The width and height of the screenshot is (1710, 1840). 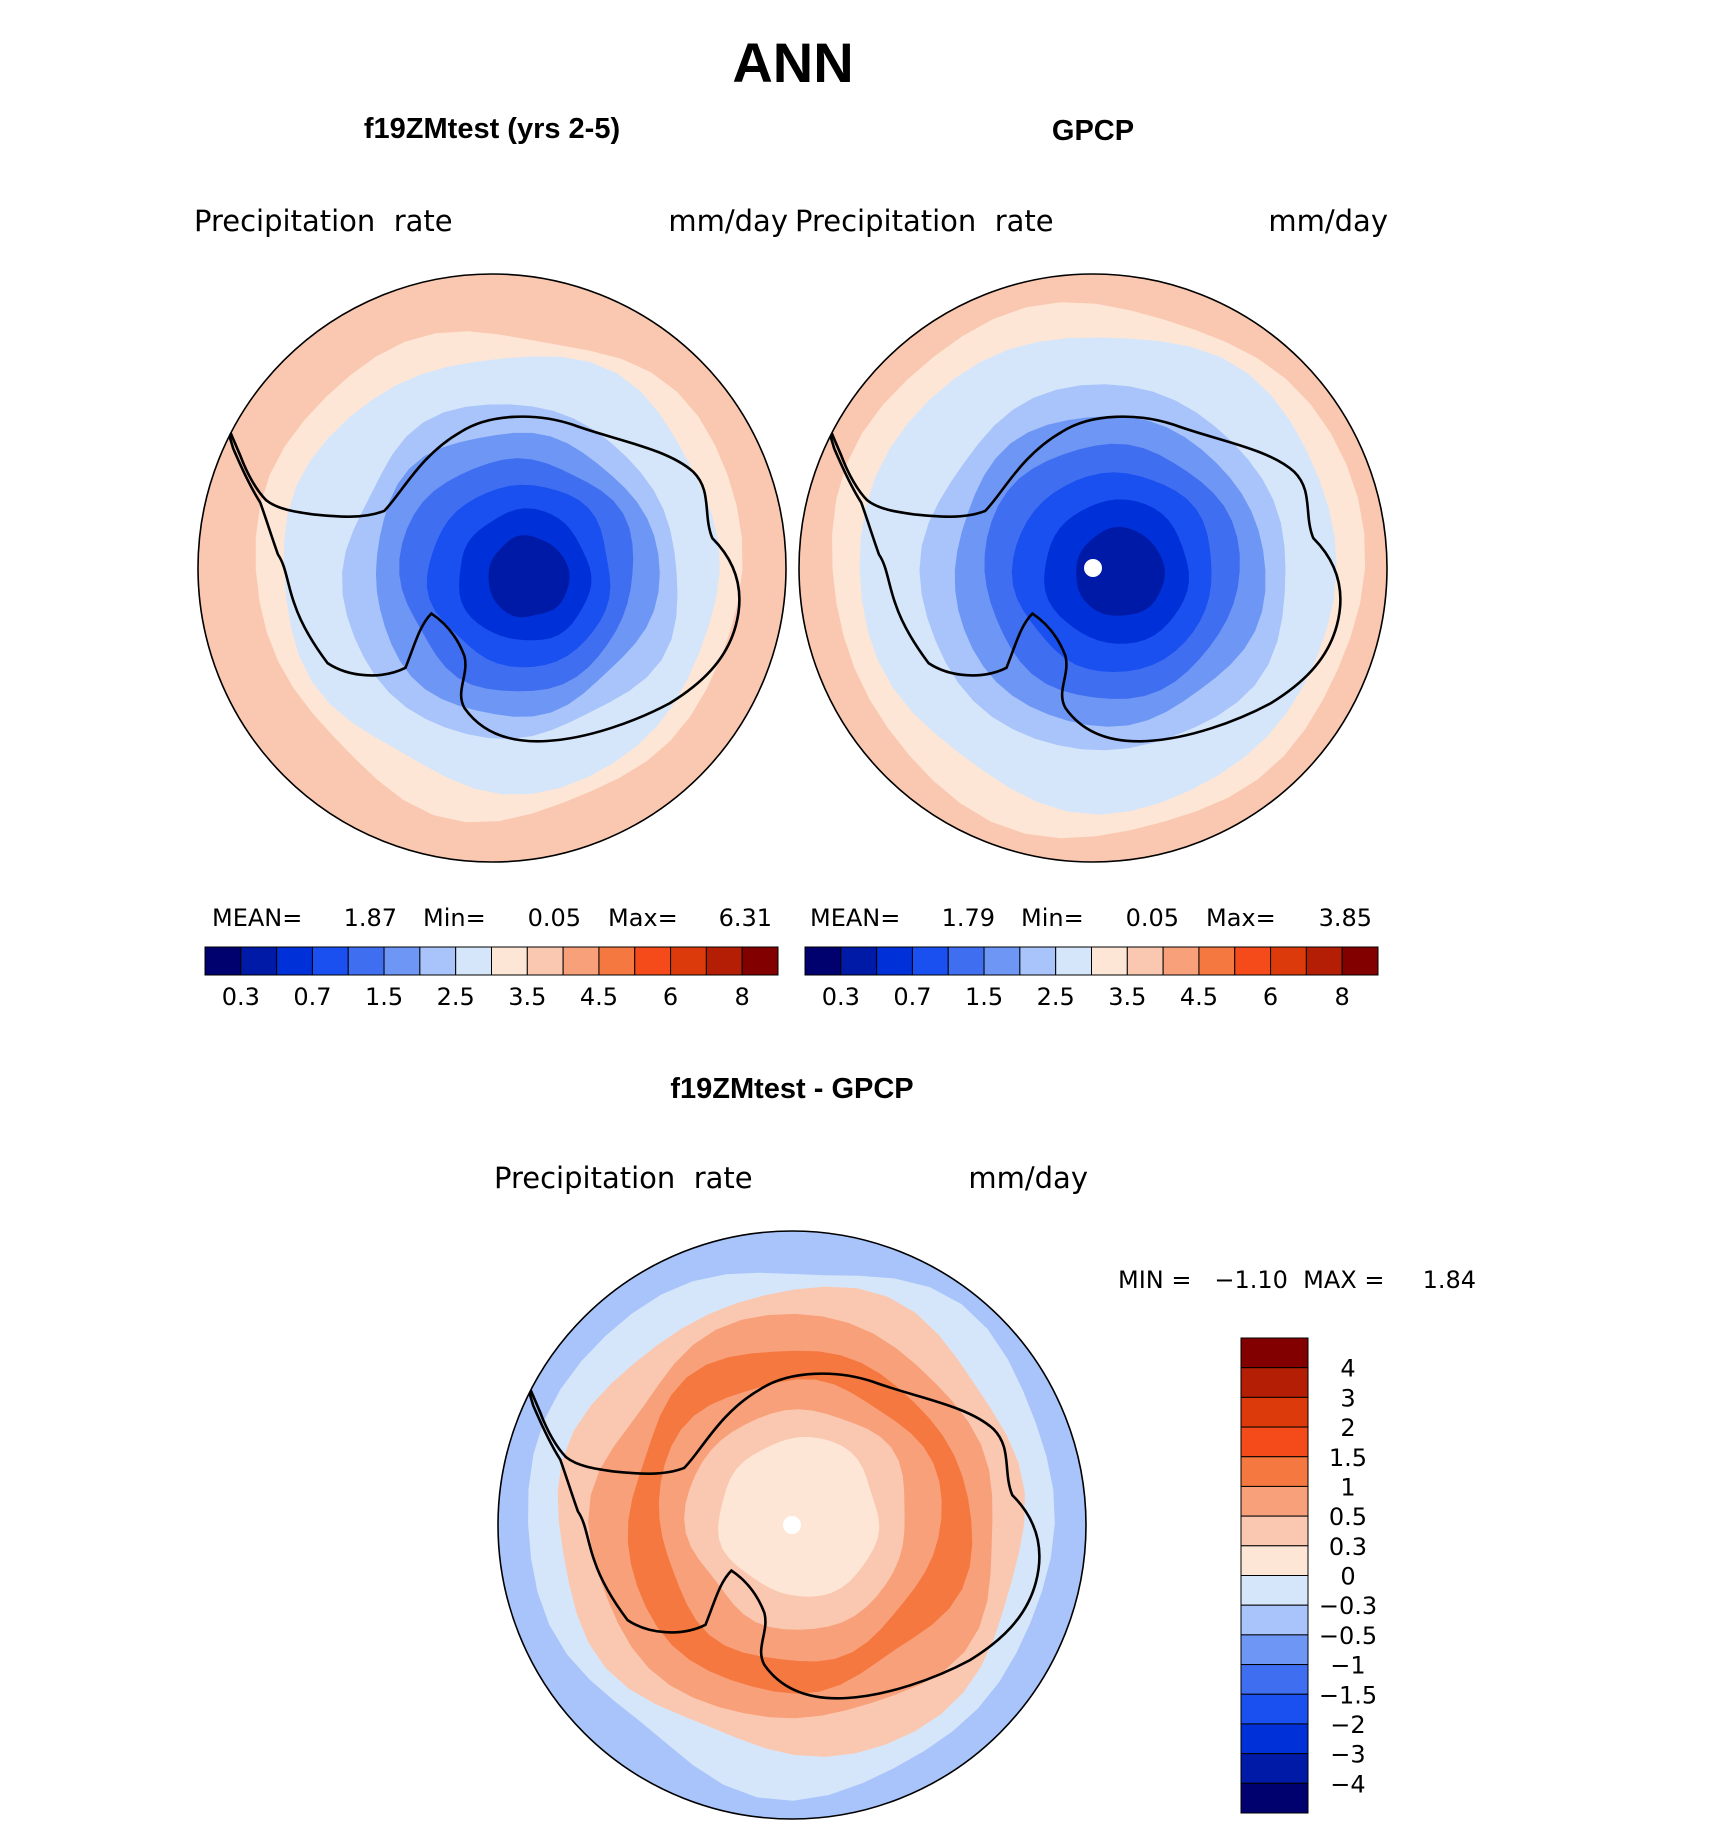 What do you see at coordinates (492, 129) in the screenshot?
I see `model-heading: f19ZMtest (yrs 2-5)` at bounding box center [492, 129].